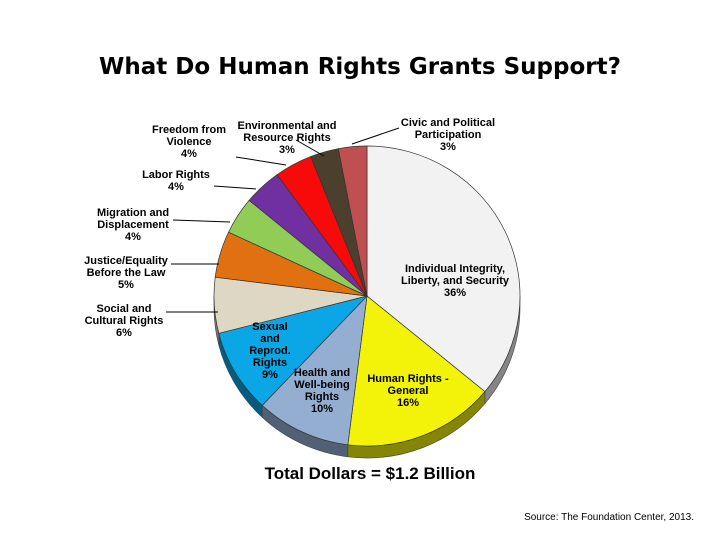 This screenshot has height=540, width=720. Describe the element at coordinates (286, 126) in the screenshot. I see `slice-name-label: Environmental and` at that location.